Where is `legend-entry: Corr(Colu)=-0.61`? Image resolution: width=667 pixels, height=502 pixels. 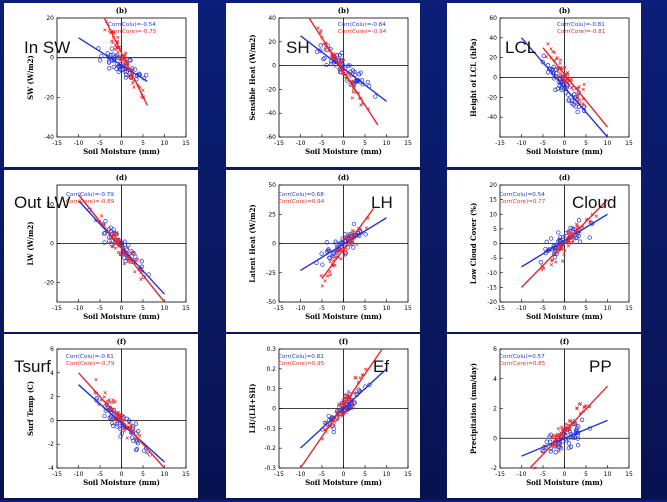
legend-entry: Corr(Colu)=-0.61 is located at coordinates (90, 357).